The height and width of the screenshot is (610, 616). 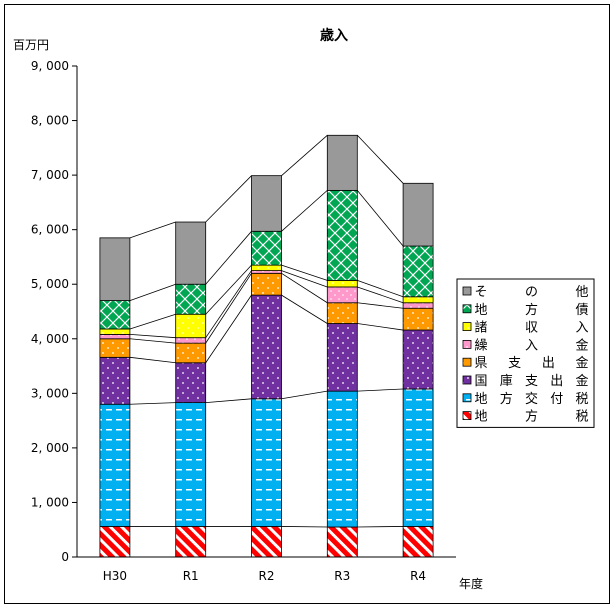 What do you see at coordinates (50, 230) in the screenshot?
I see `y-tick-label: 6, 000` at bounding box center [50, 230].